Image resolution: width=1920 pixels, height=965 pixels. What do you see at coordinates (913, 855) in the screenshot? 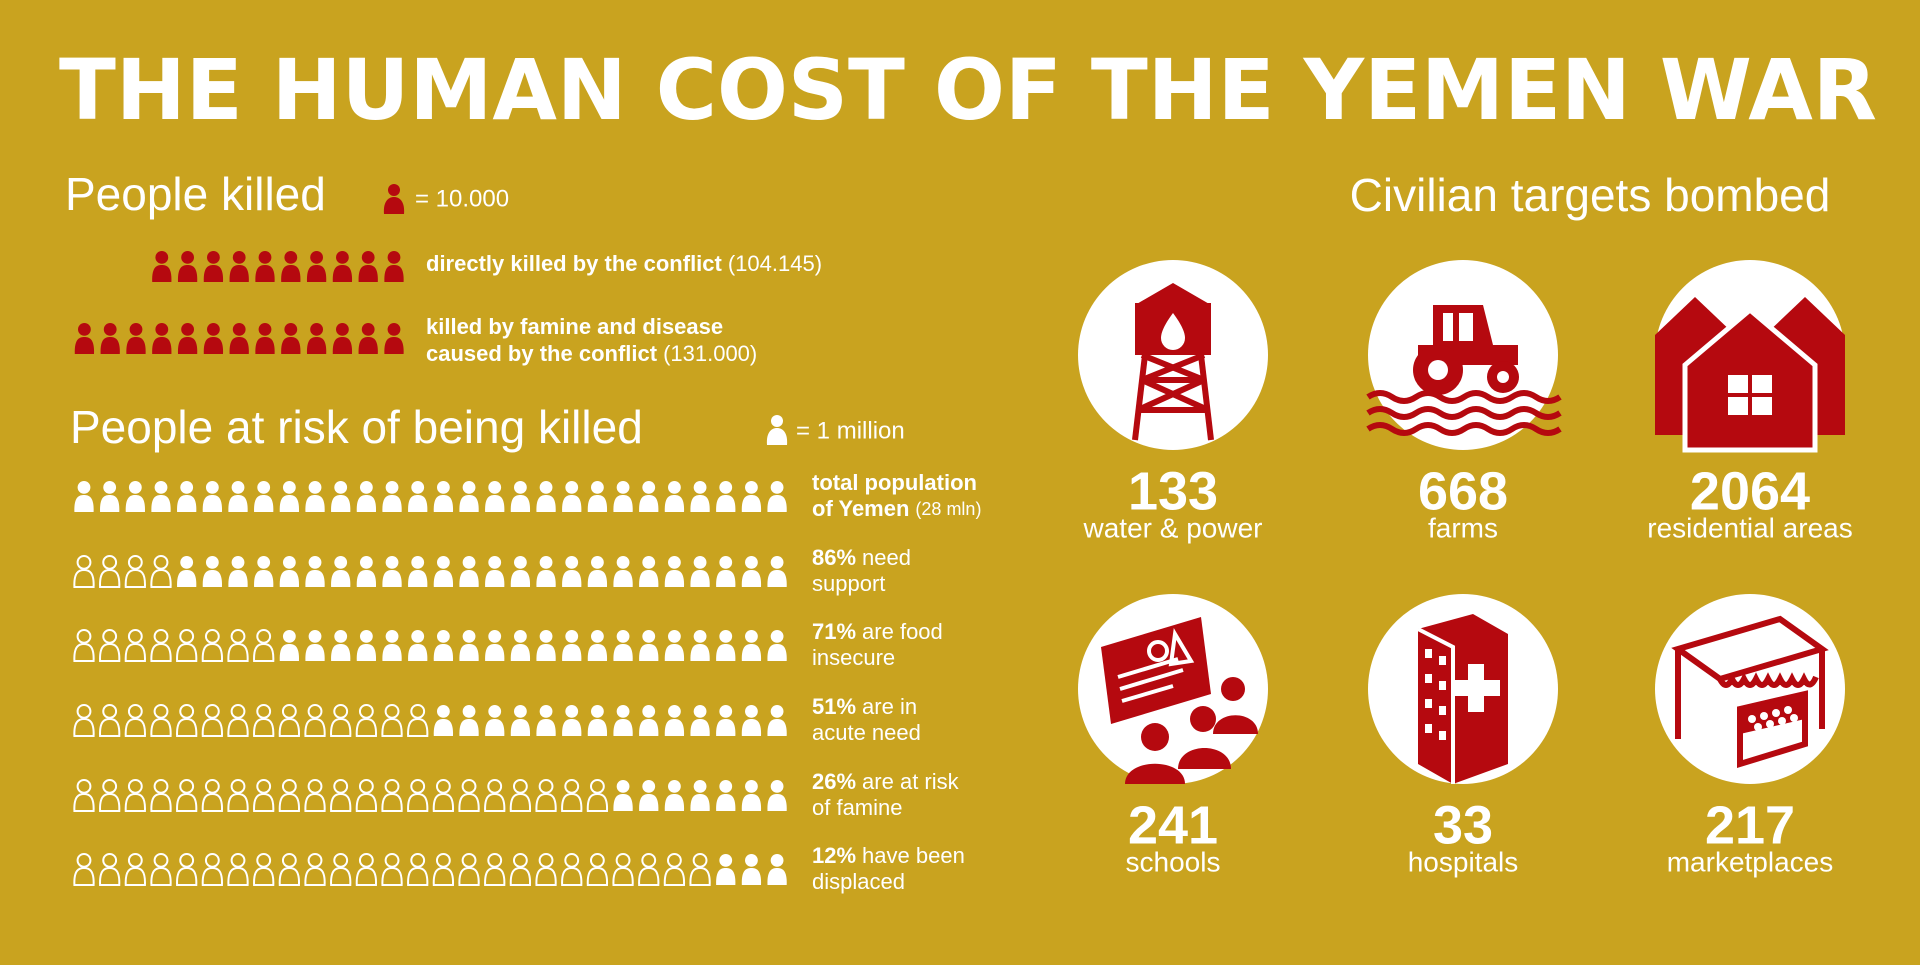
I see `label-text: have been` at bounding box center [913, 855].